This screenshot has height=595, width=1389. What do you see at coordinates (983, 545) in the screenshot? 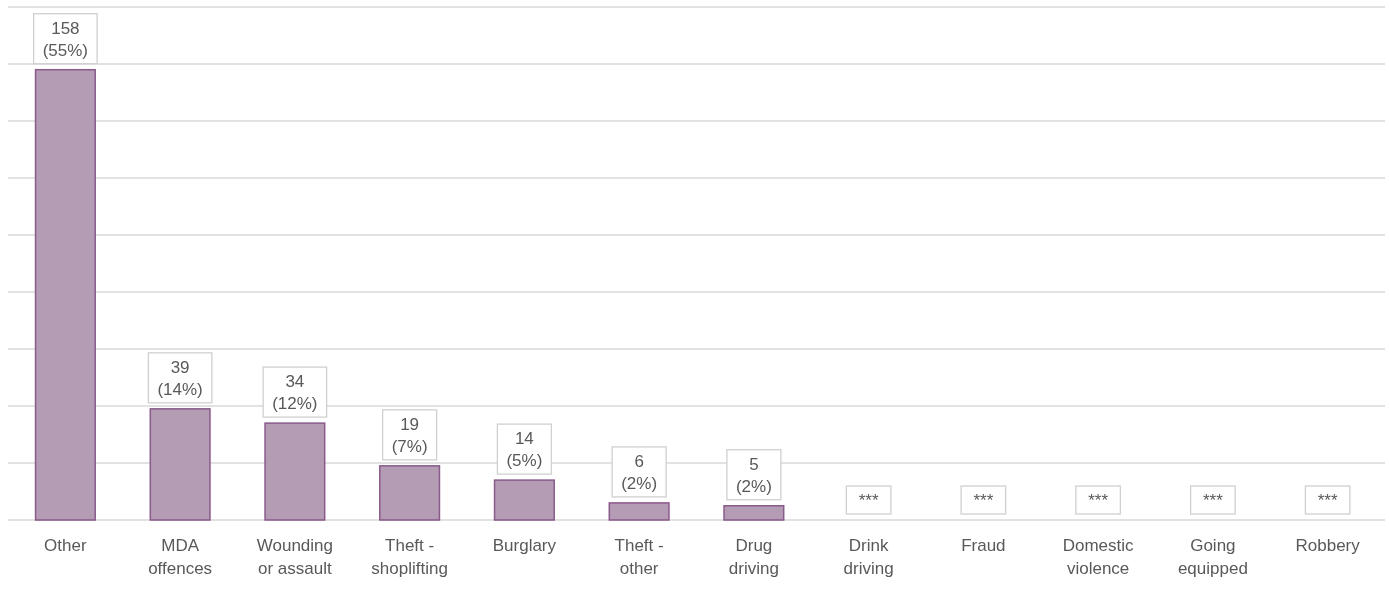
I see `x-tick-label: Fraud` at bounding box center [983, 545].